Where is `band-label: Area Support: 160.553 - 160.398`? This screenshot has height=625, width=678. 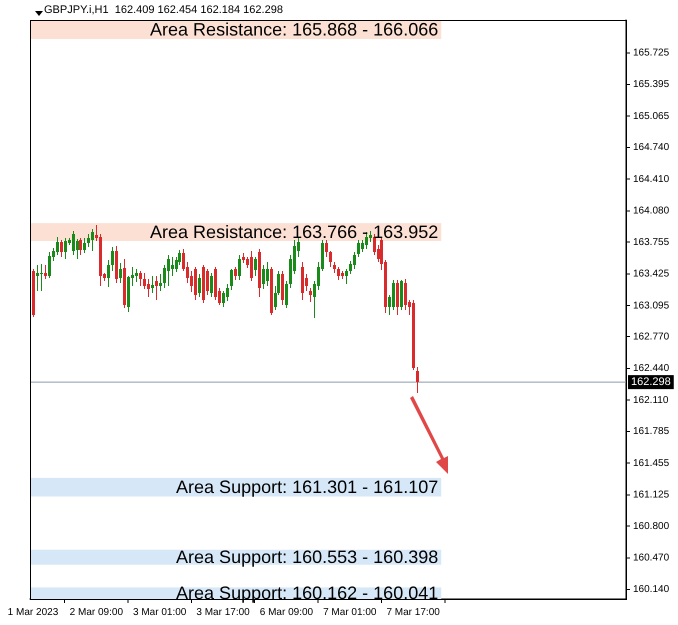
band-label: Area Support: 160.553 - 160.398 is located at coordinates (307, 557).